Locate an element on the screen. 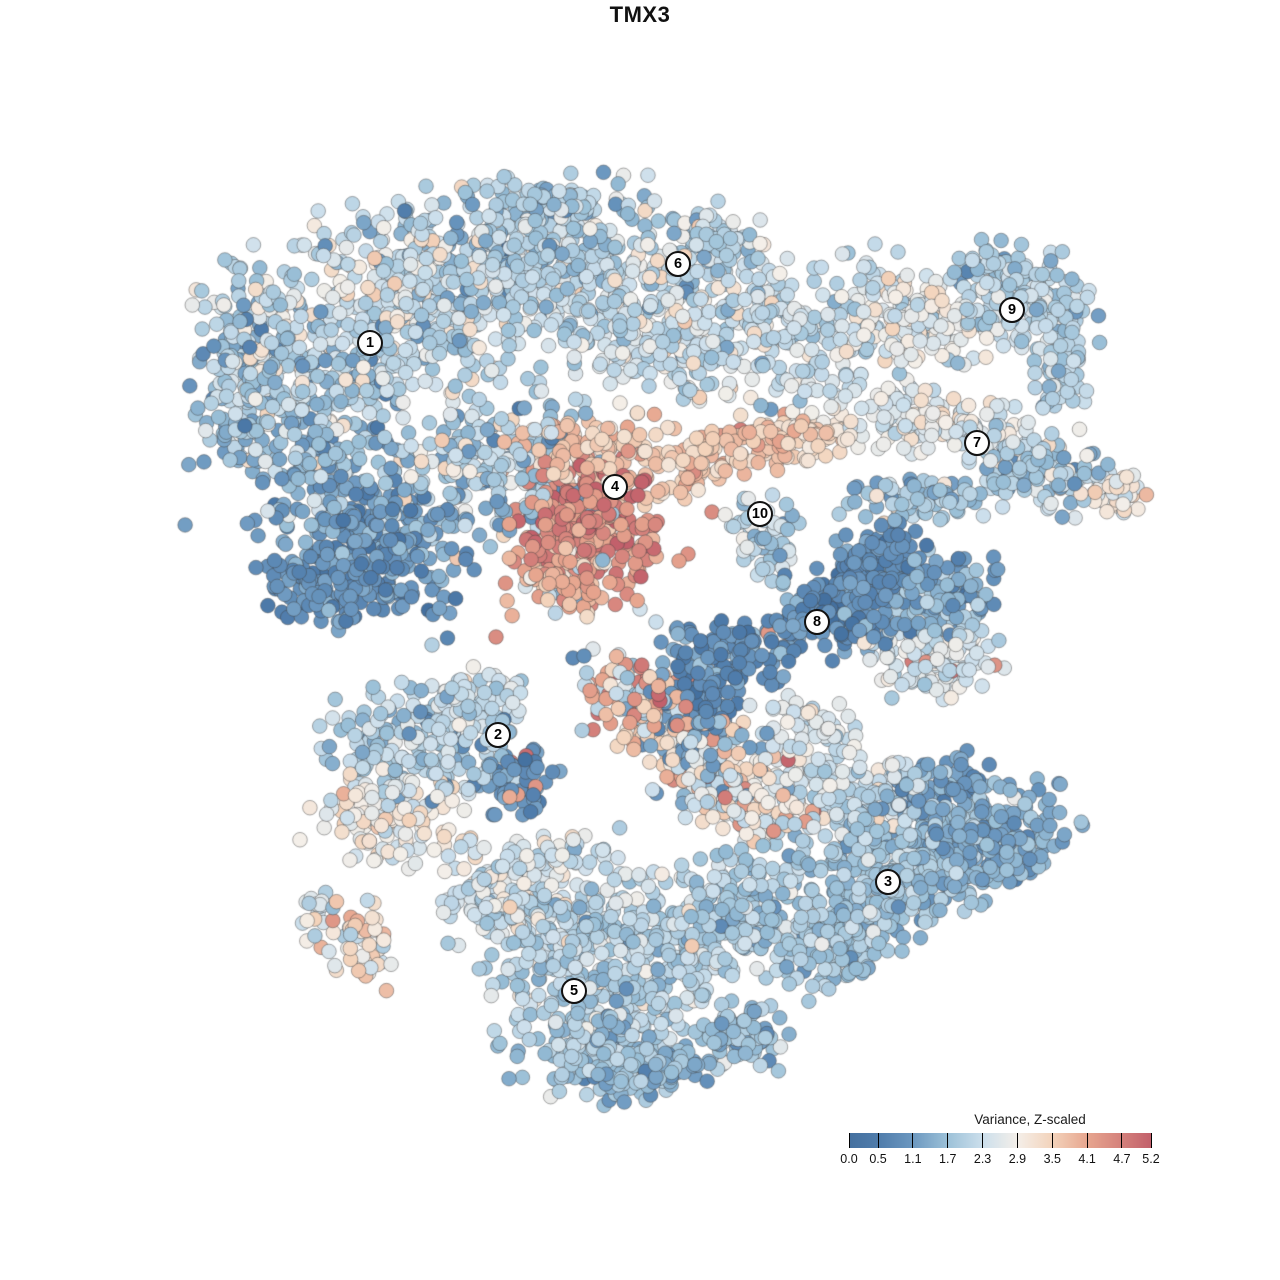  legend-tick-label: 2.3 is located at coordinates (982, 1159).